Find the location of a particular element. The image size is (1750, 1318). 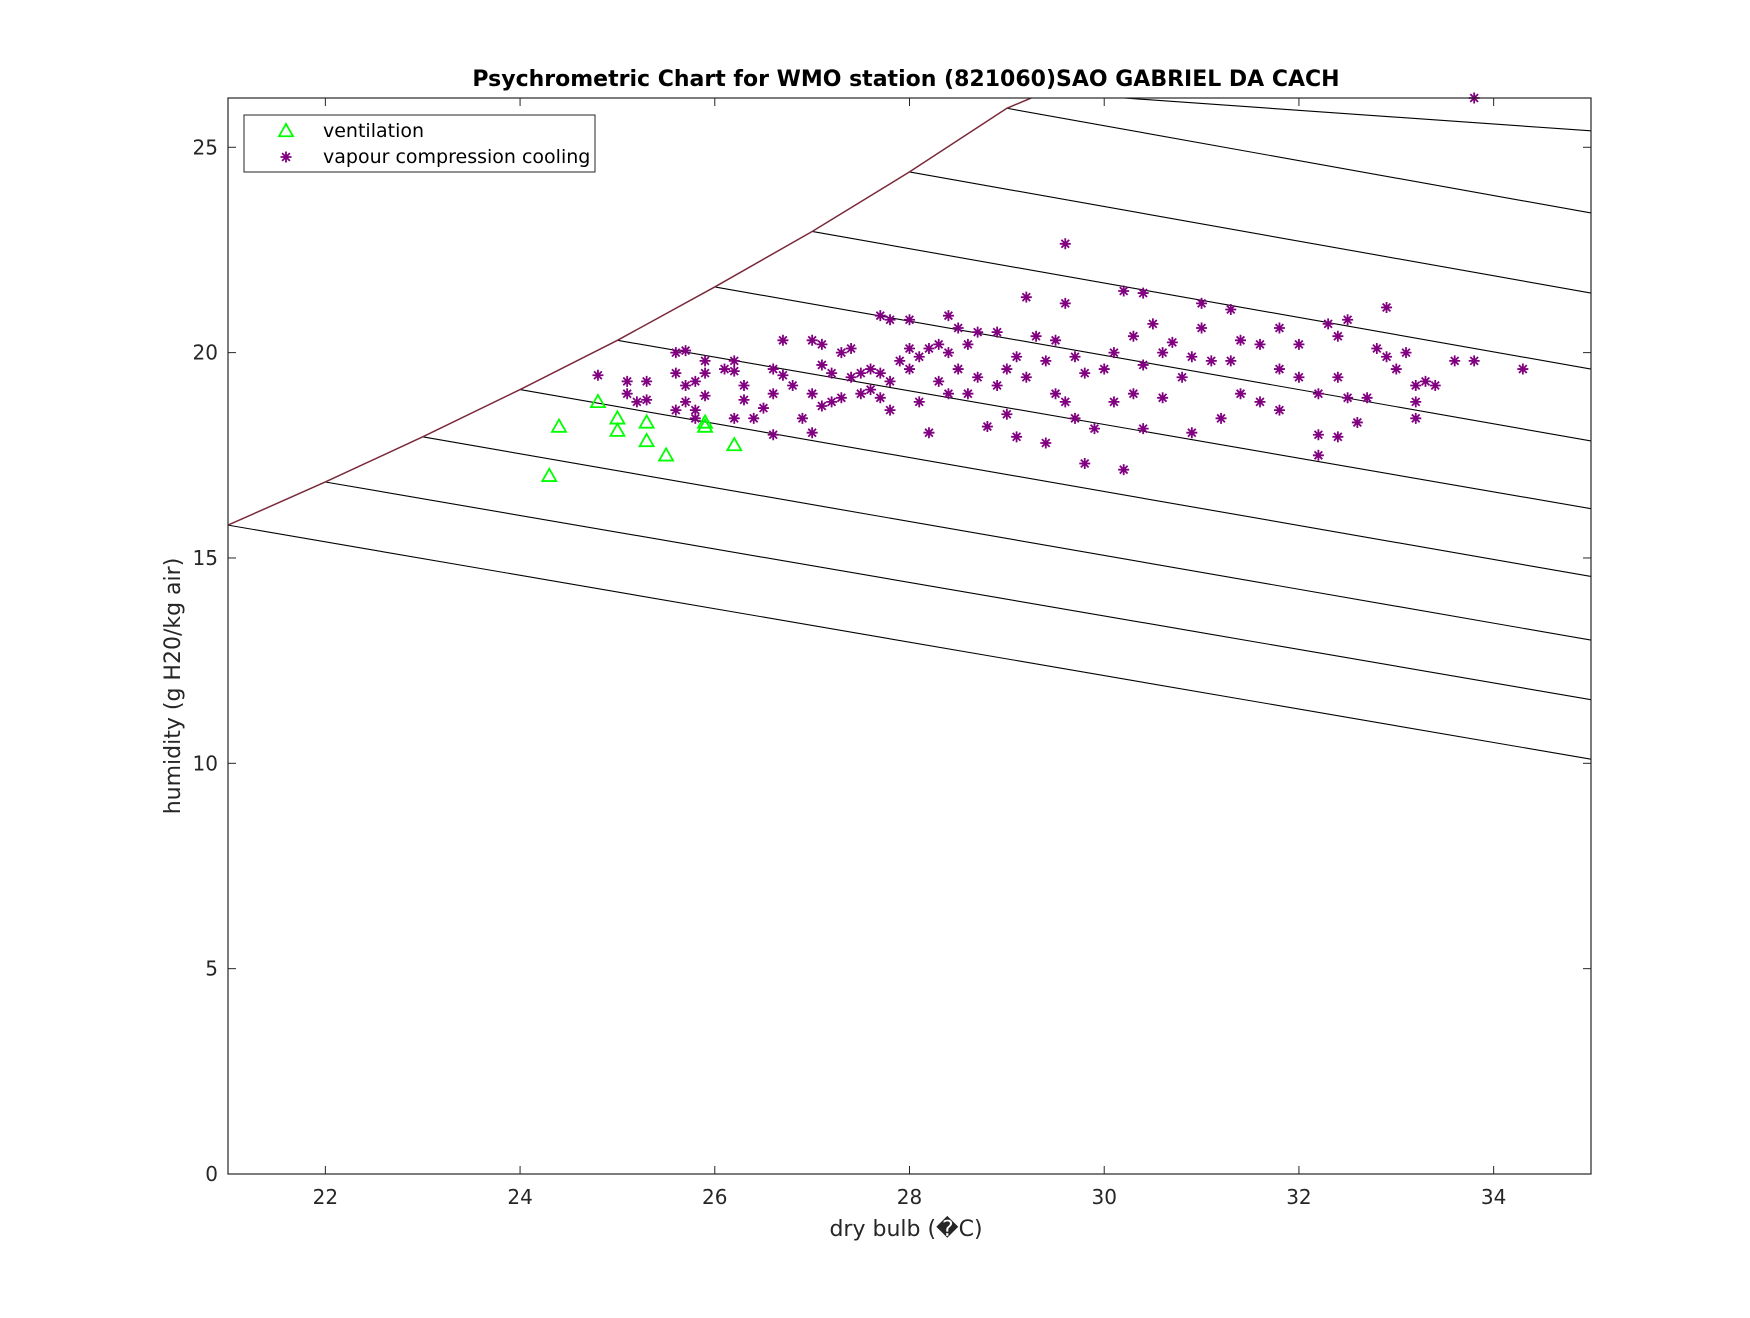

legend-asterisk-marker is located at coordinates (286, 157).